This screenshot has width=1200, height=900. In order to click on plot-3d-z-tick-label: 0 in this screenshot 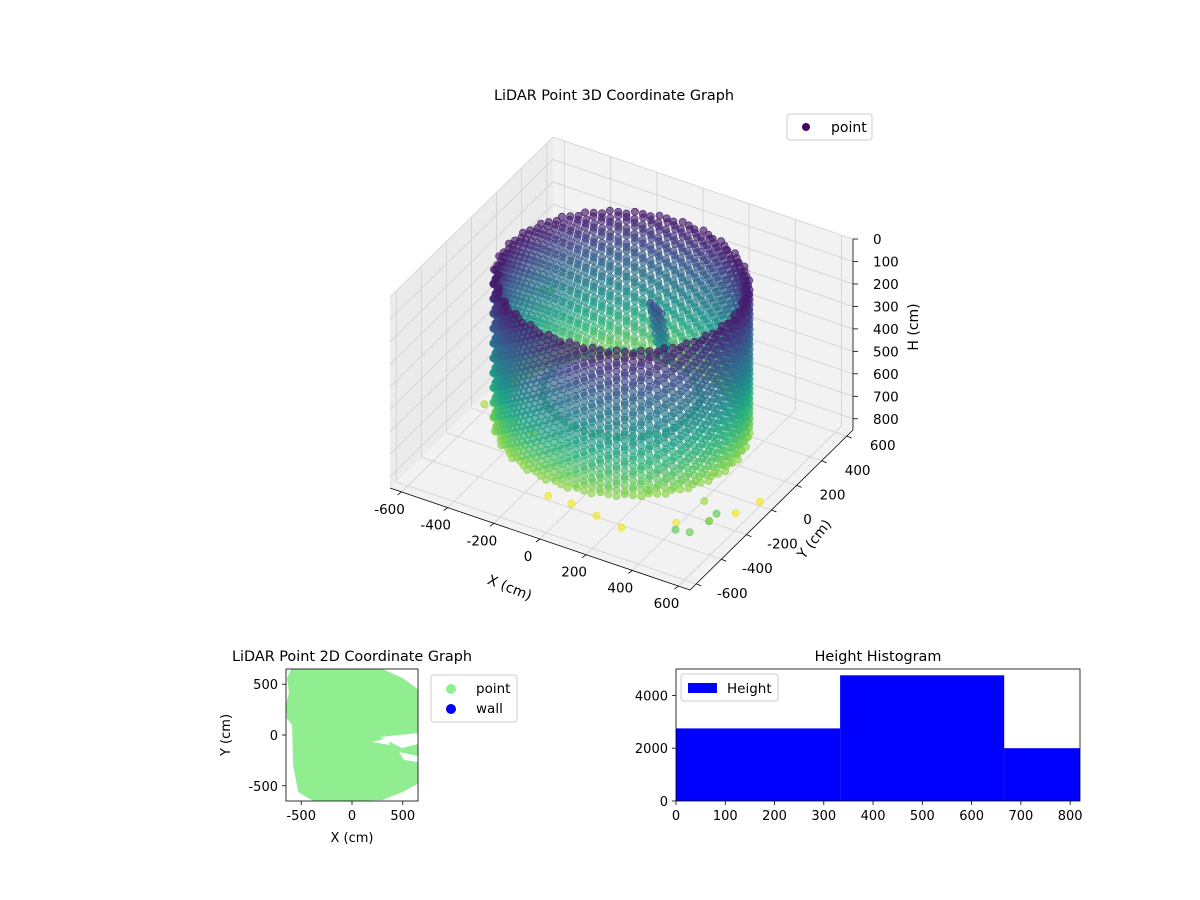, I will do `click(877, 240)`.